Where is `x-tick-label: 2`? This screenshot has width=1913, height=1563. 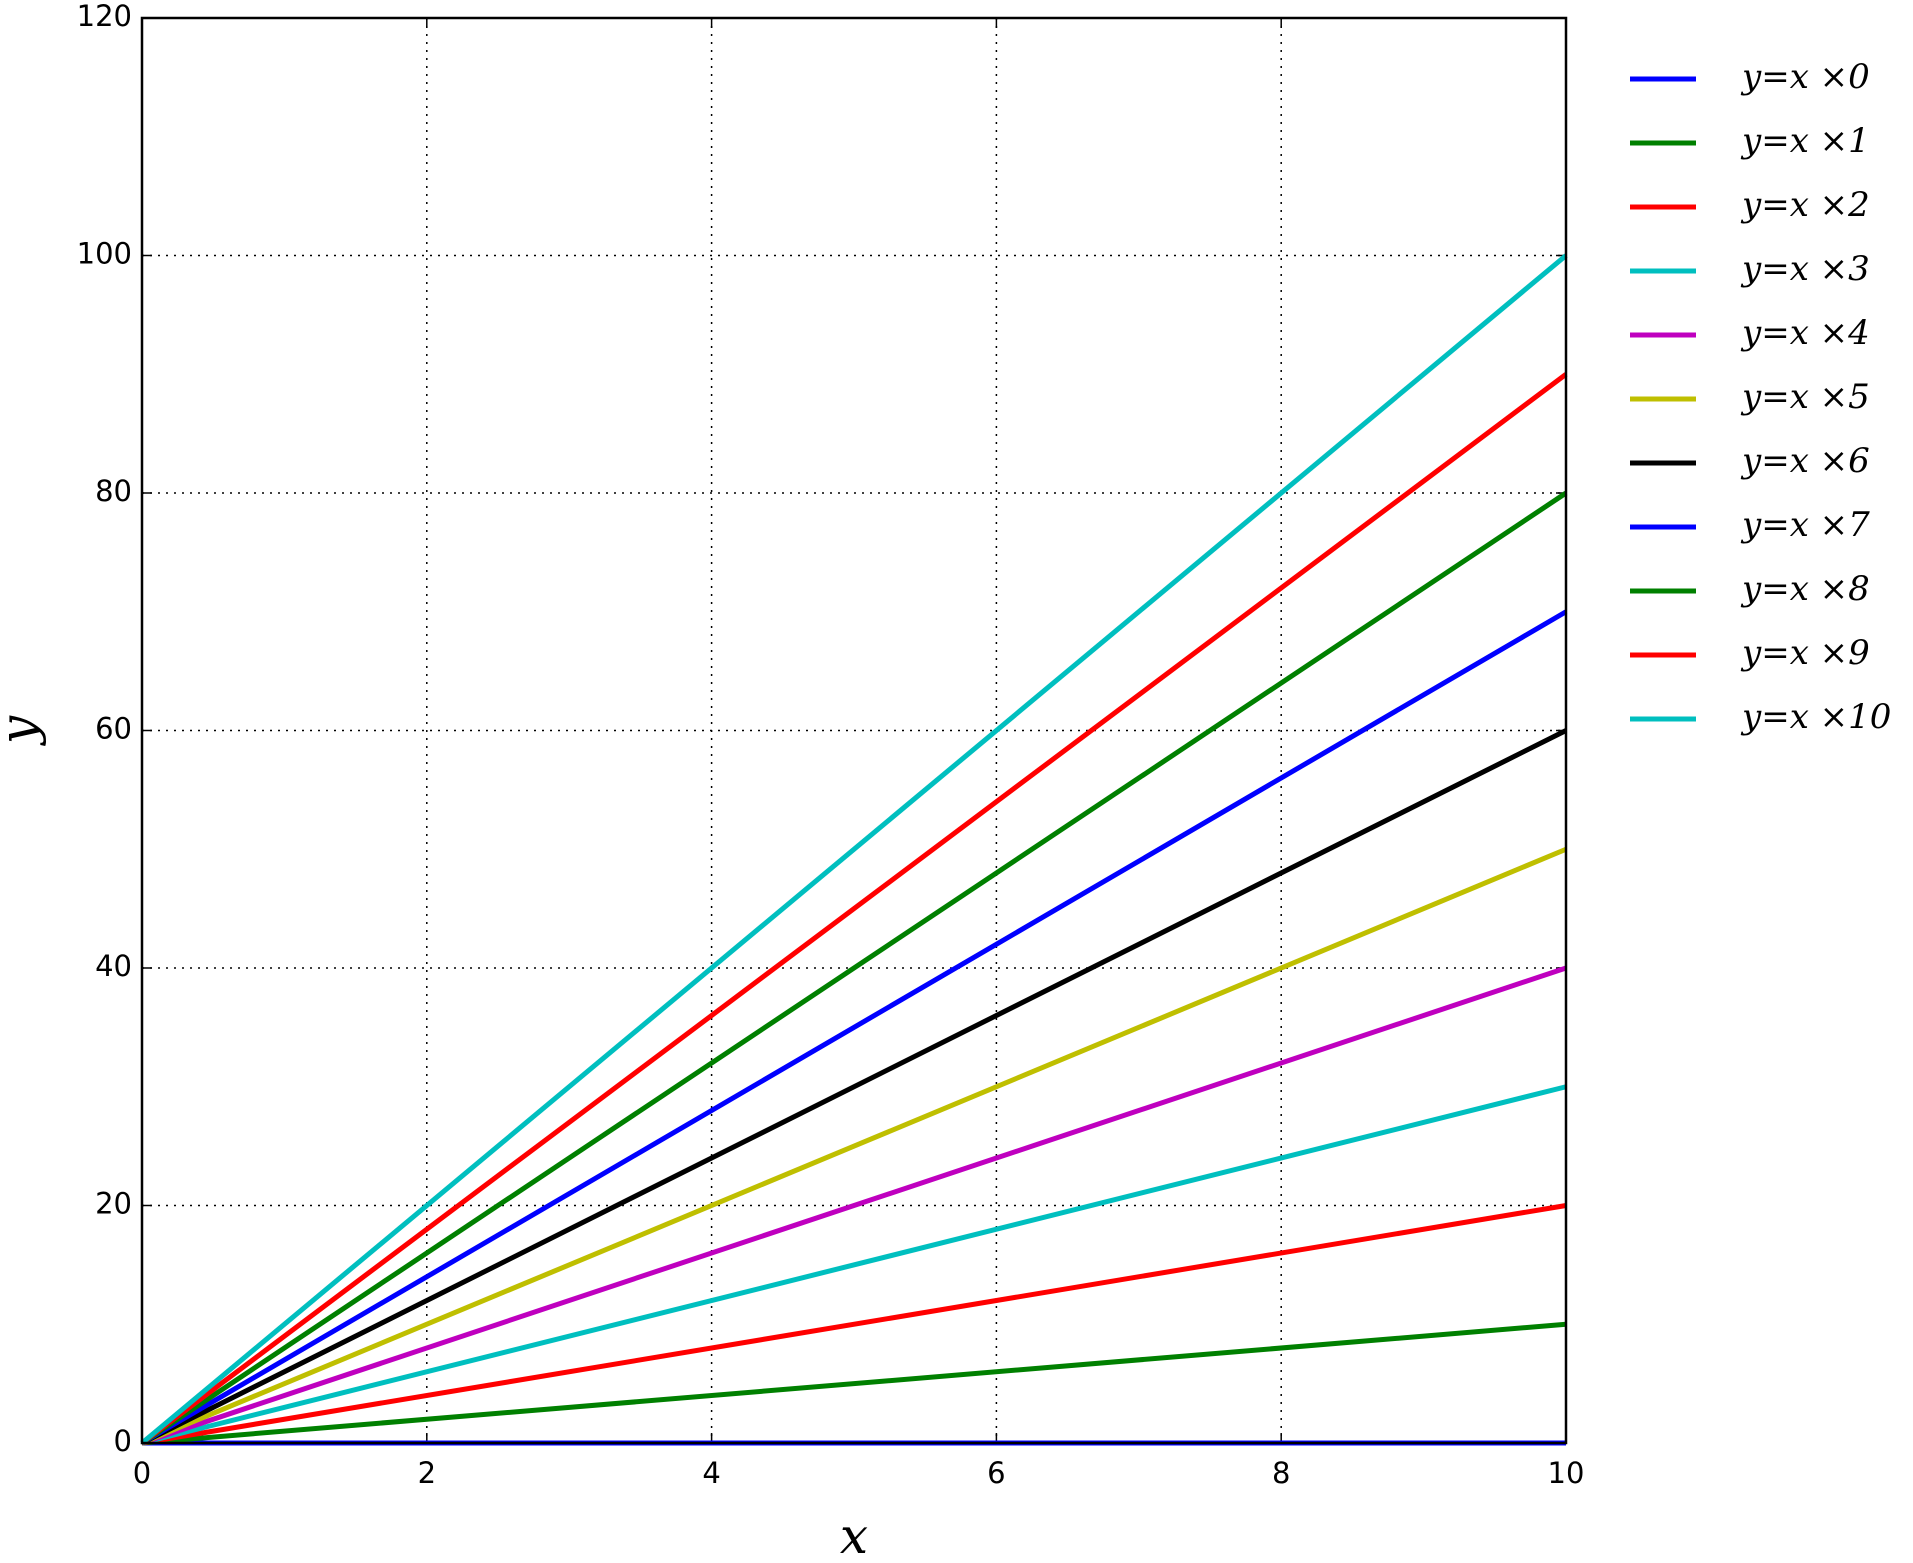
x-tick-label: 2 is located at coordinates (427, 1473).